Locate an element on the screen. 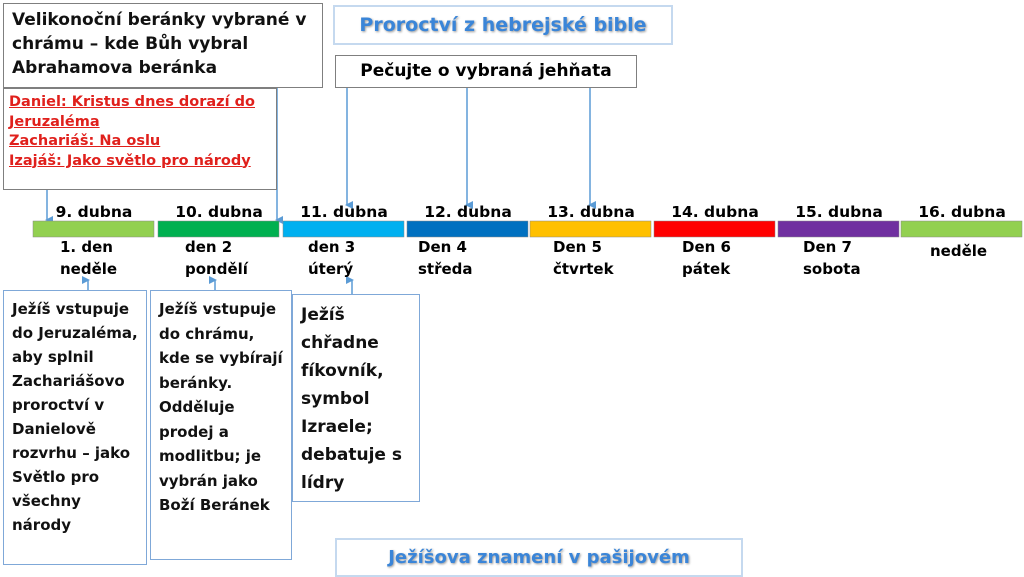 Image resolution: width=1024 pixels, height=577 pixels. text-line: aby splnil is located at coordinates (53, 357).